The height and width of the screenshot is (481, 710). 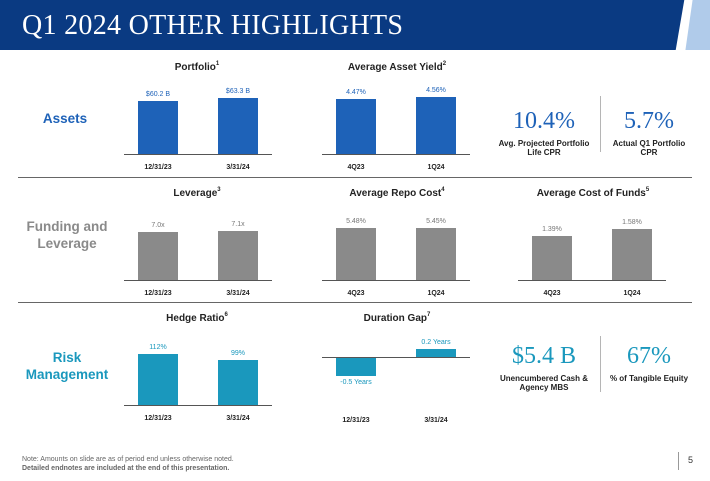 I want to click on kpi-cpr-projected: 10.4% Avg. Projected Portfolio Life CPR, so click(x=544, y=132).